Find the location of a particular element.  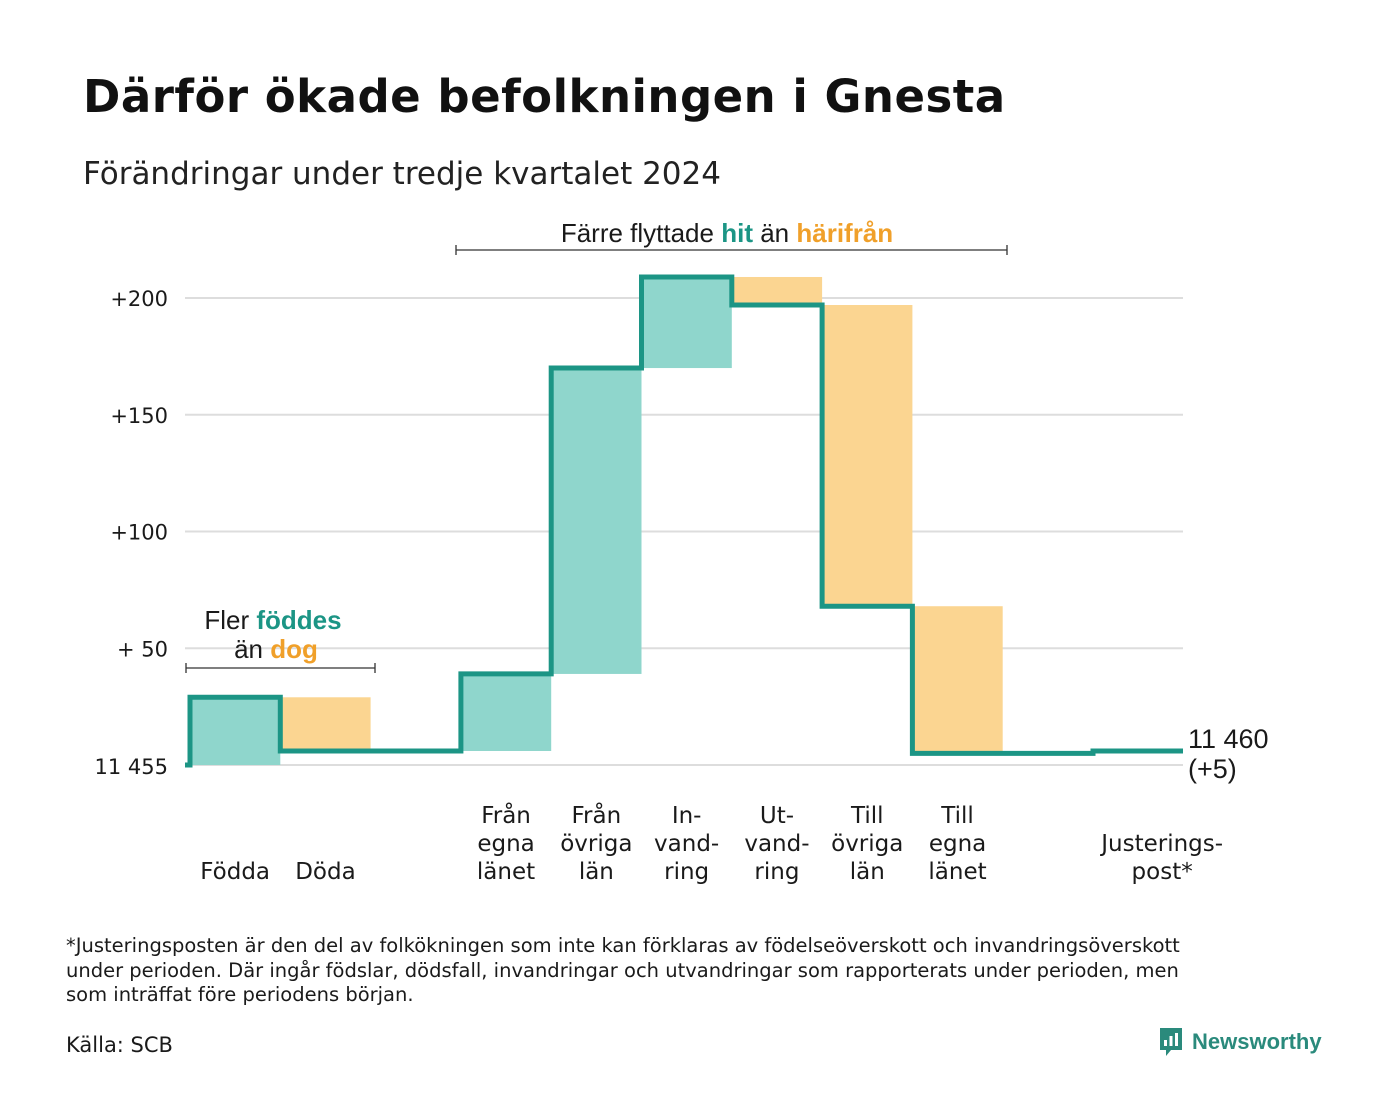

bar-frånegnalänet is located at coordinates (506, 712).